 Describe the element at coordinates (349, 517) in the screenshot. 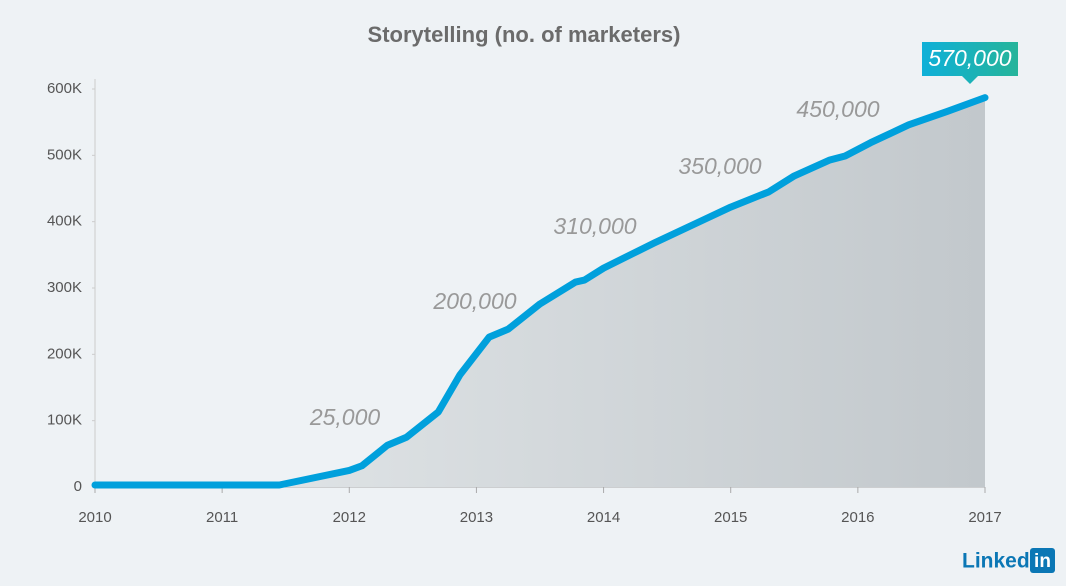

I see `x-tick-label: 2012` at that location.